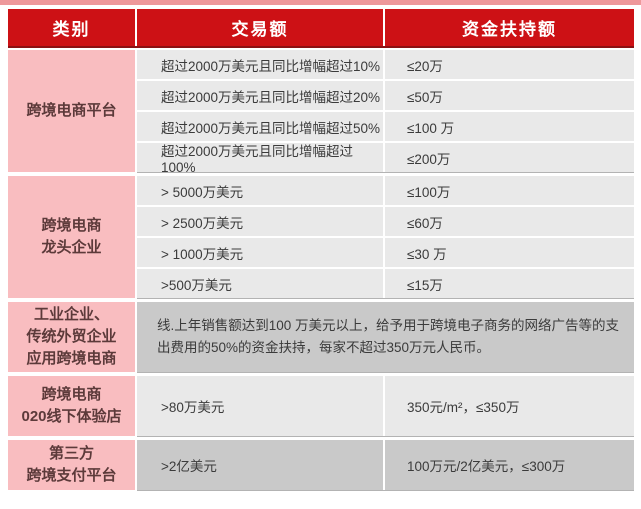 This screenshot has height=509, width=641. What do you see at coordinates (260, 27) in the screenshot?
I see `header-transaction-amount: 交易额` at bounding box center [260, 27].